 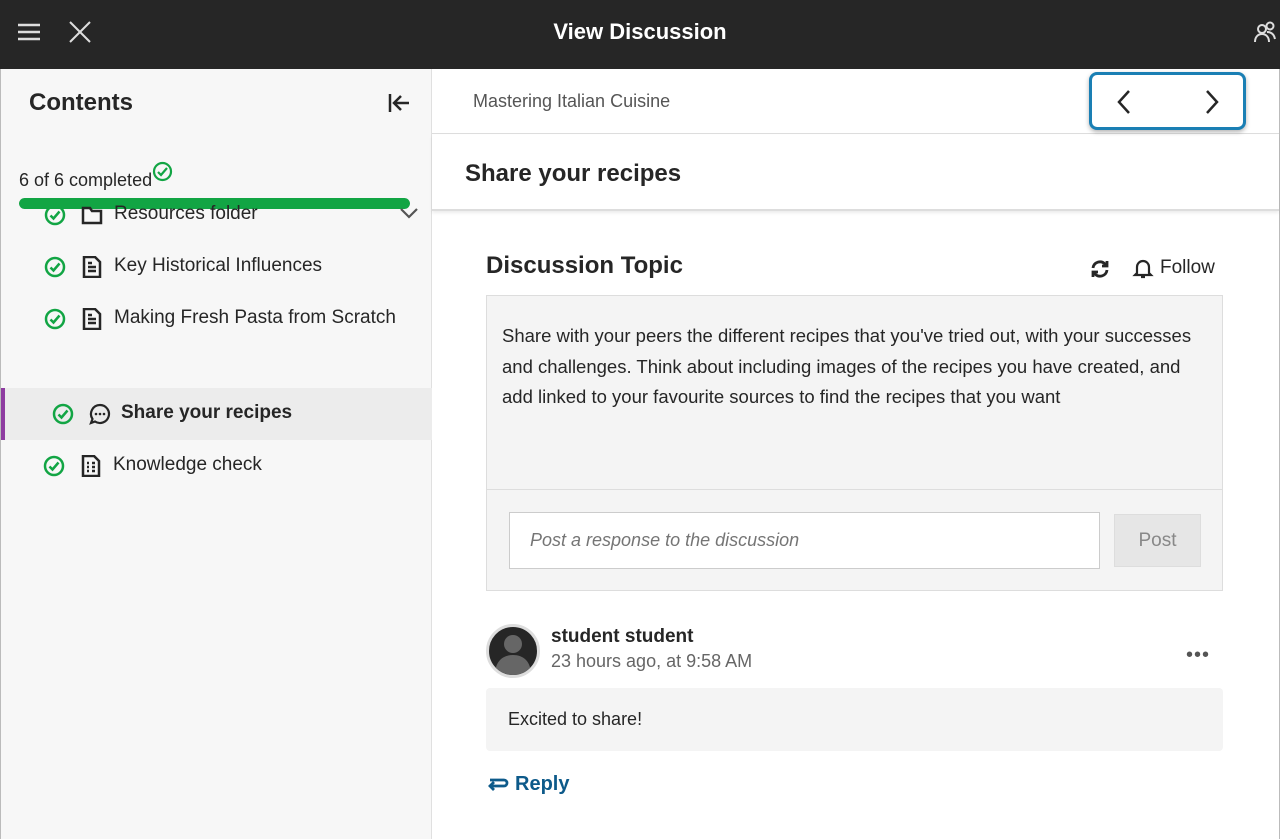 I want to click on reply-label: Reply, so click(x=542, y=784).